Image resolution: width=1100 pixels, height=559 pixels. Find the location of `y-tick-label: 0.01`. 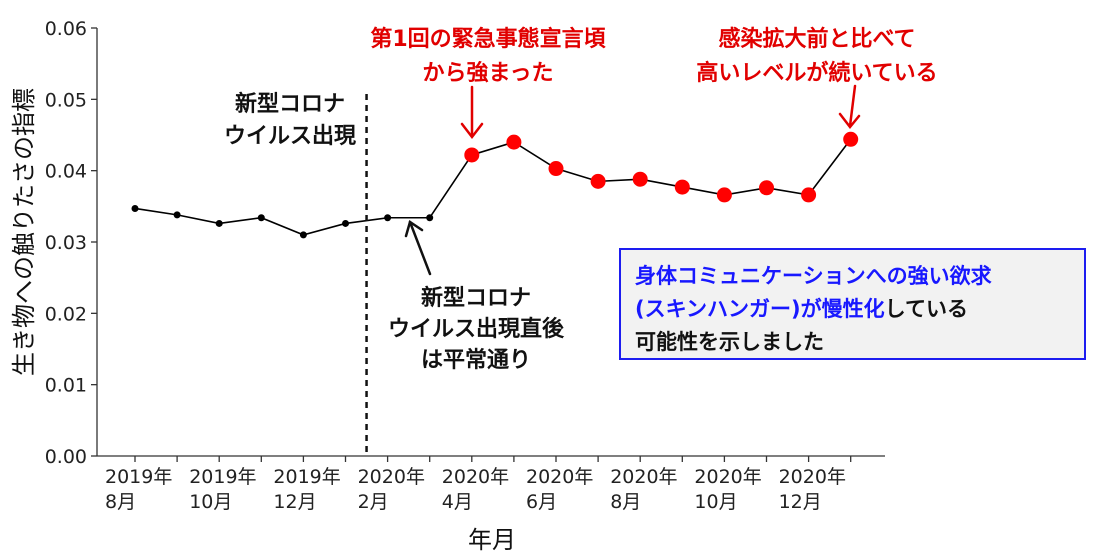

y-tick-label: 0.01 is located at coordinates (66, 386).